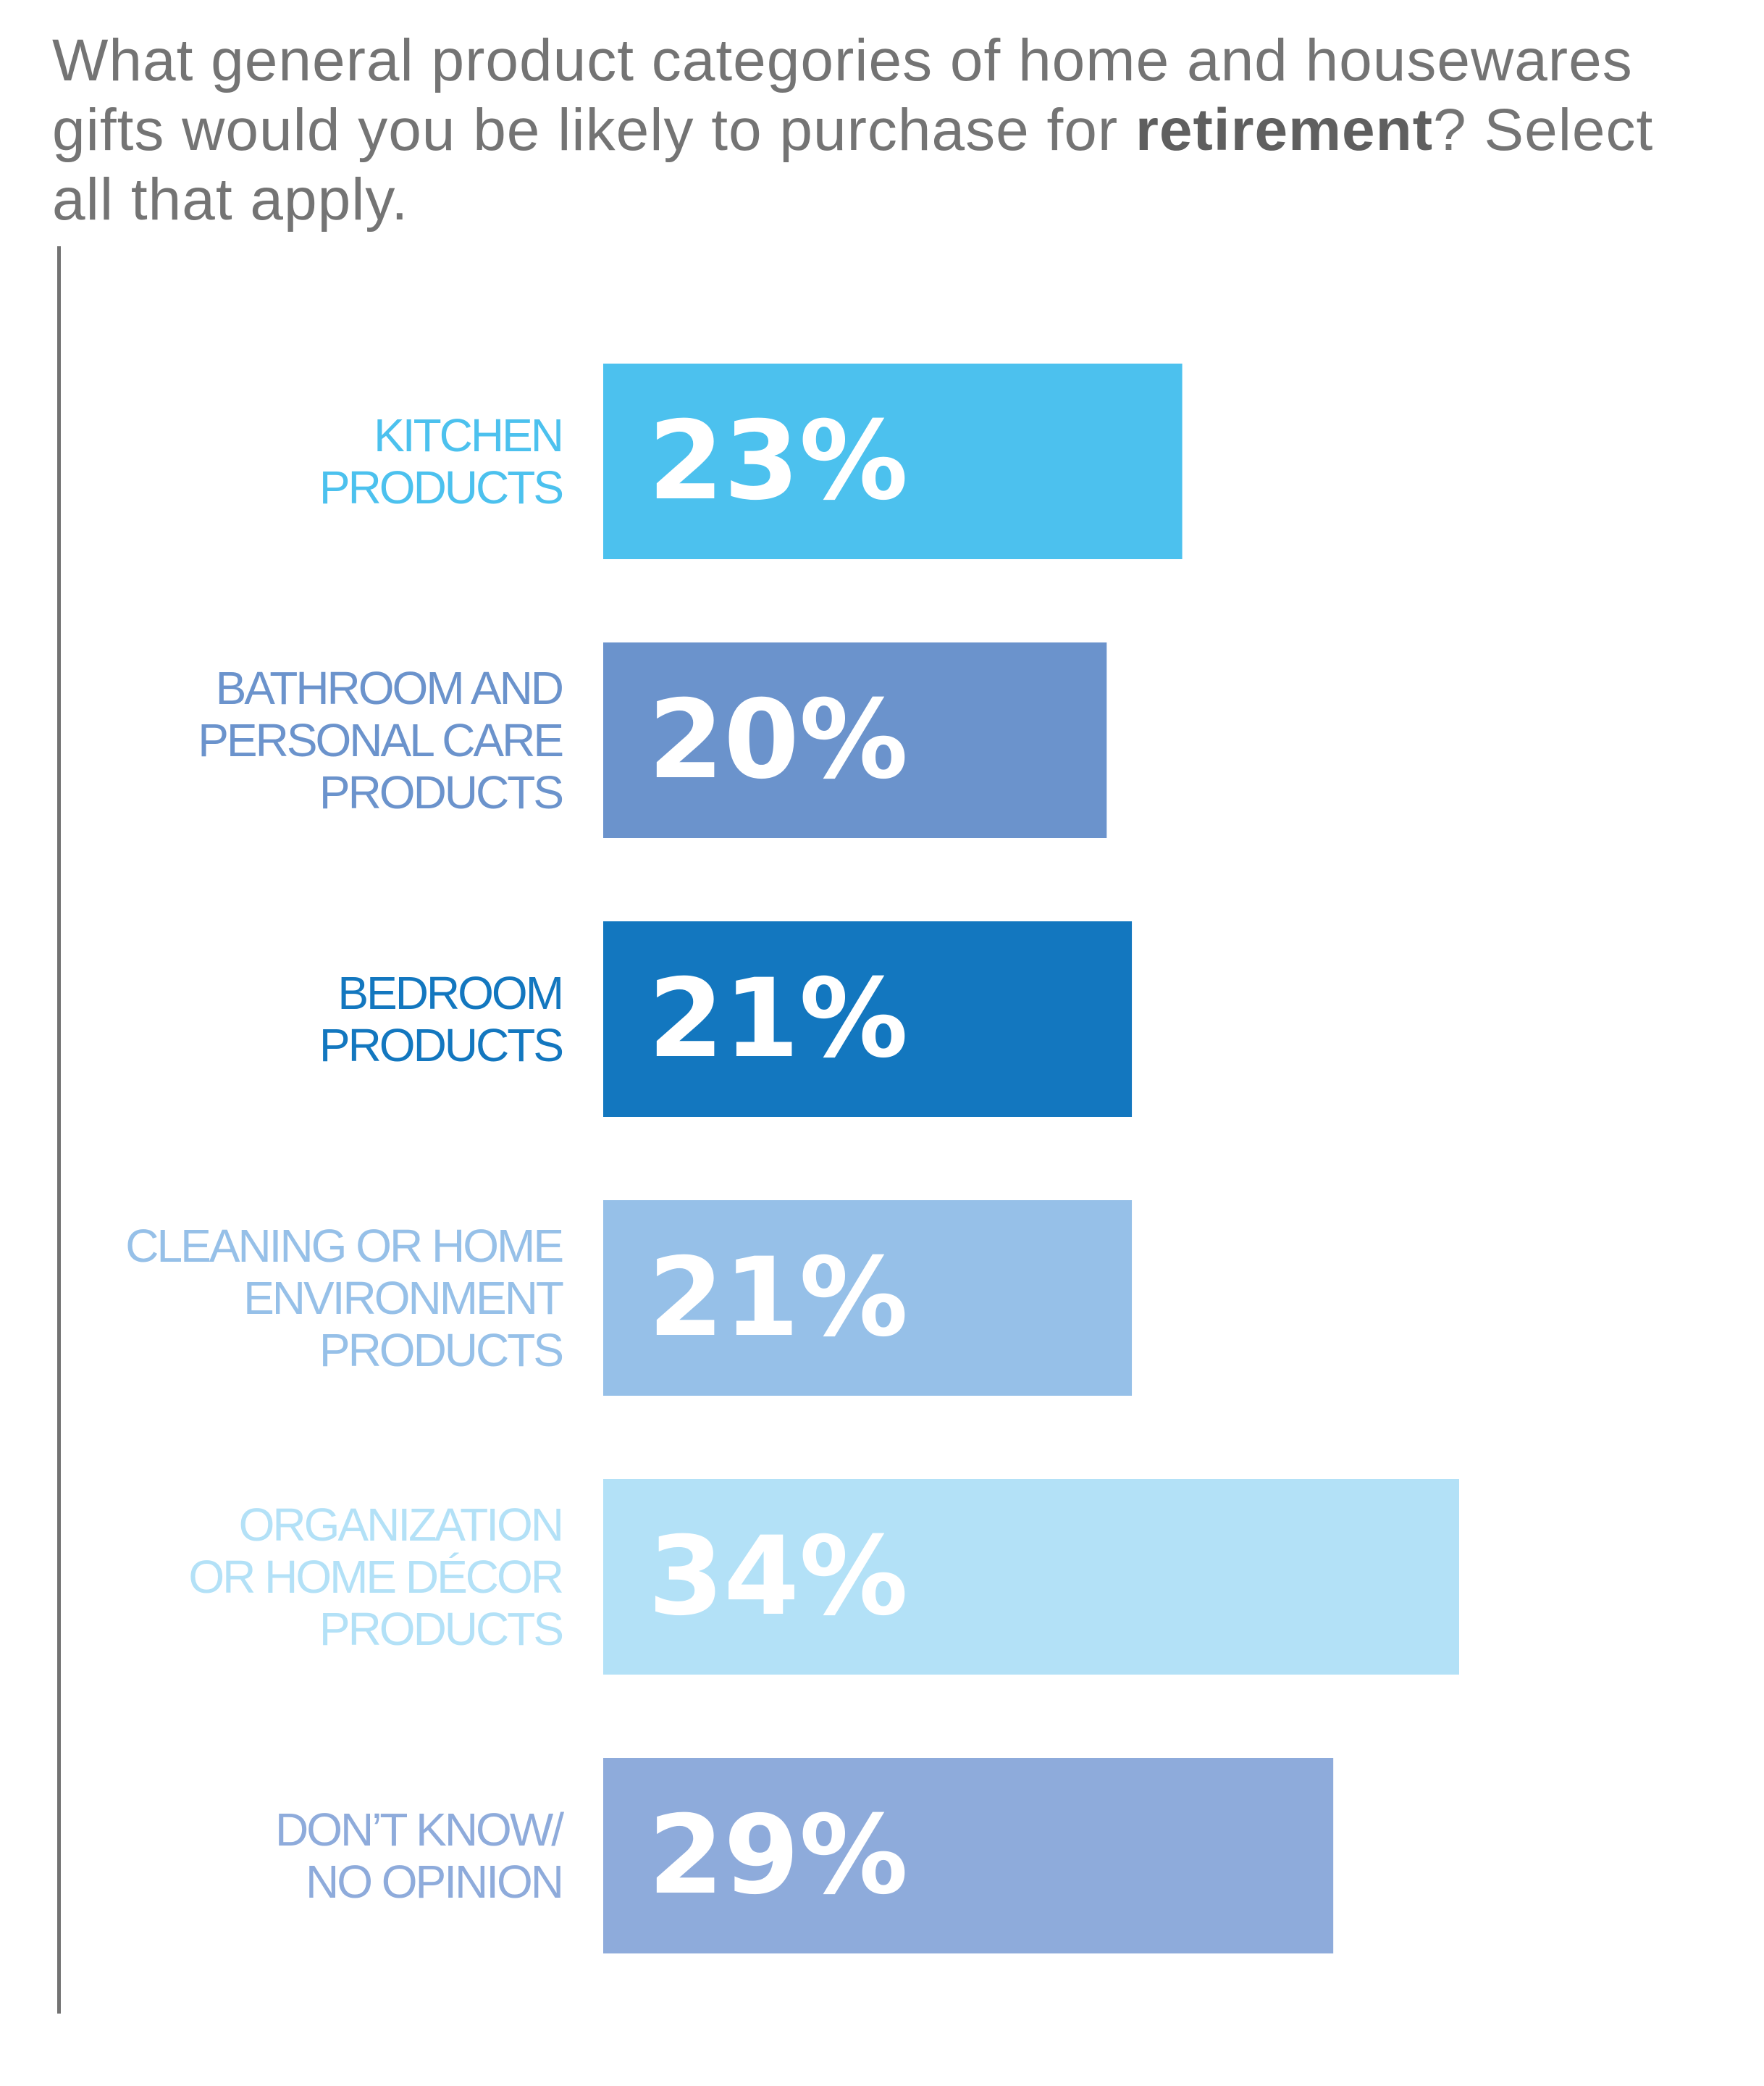 The width and height of the screenshot is (1764, 2086). What do you see at coordinates (778, 1856) in the screenshot?
I see `bar-value-label-6: 29%` at bounding box center [778, 1856].